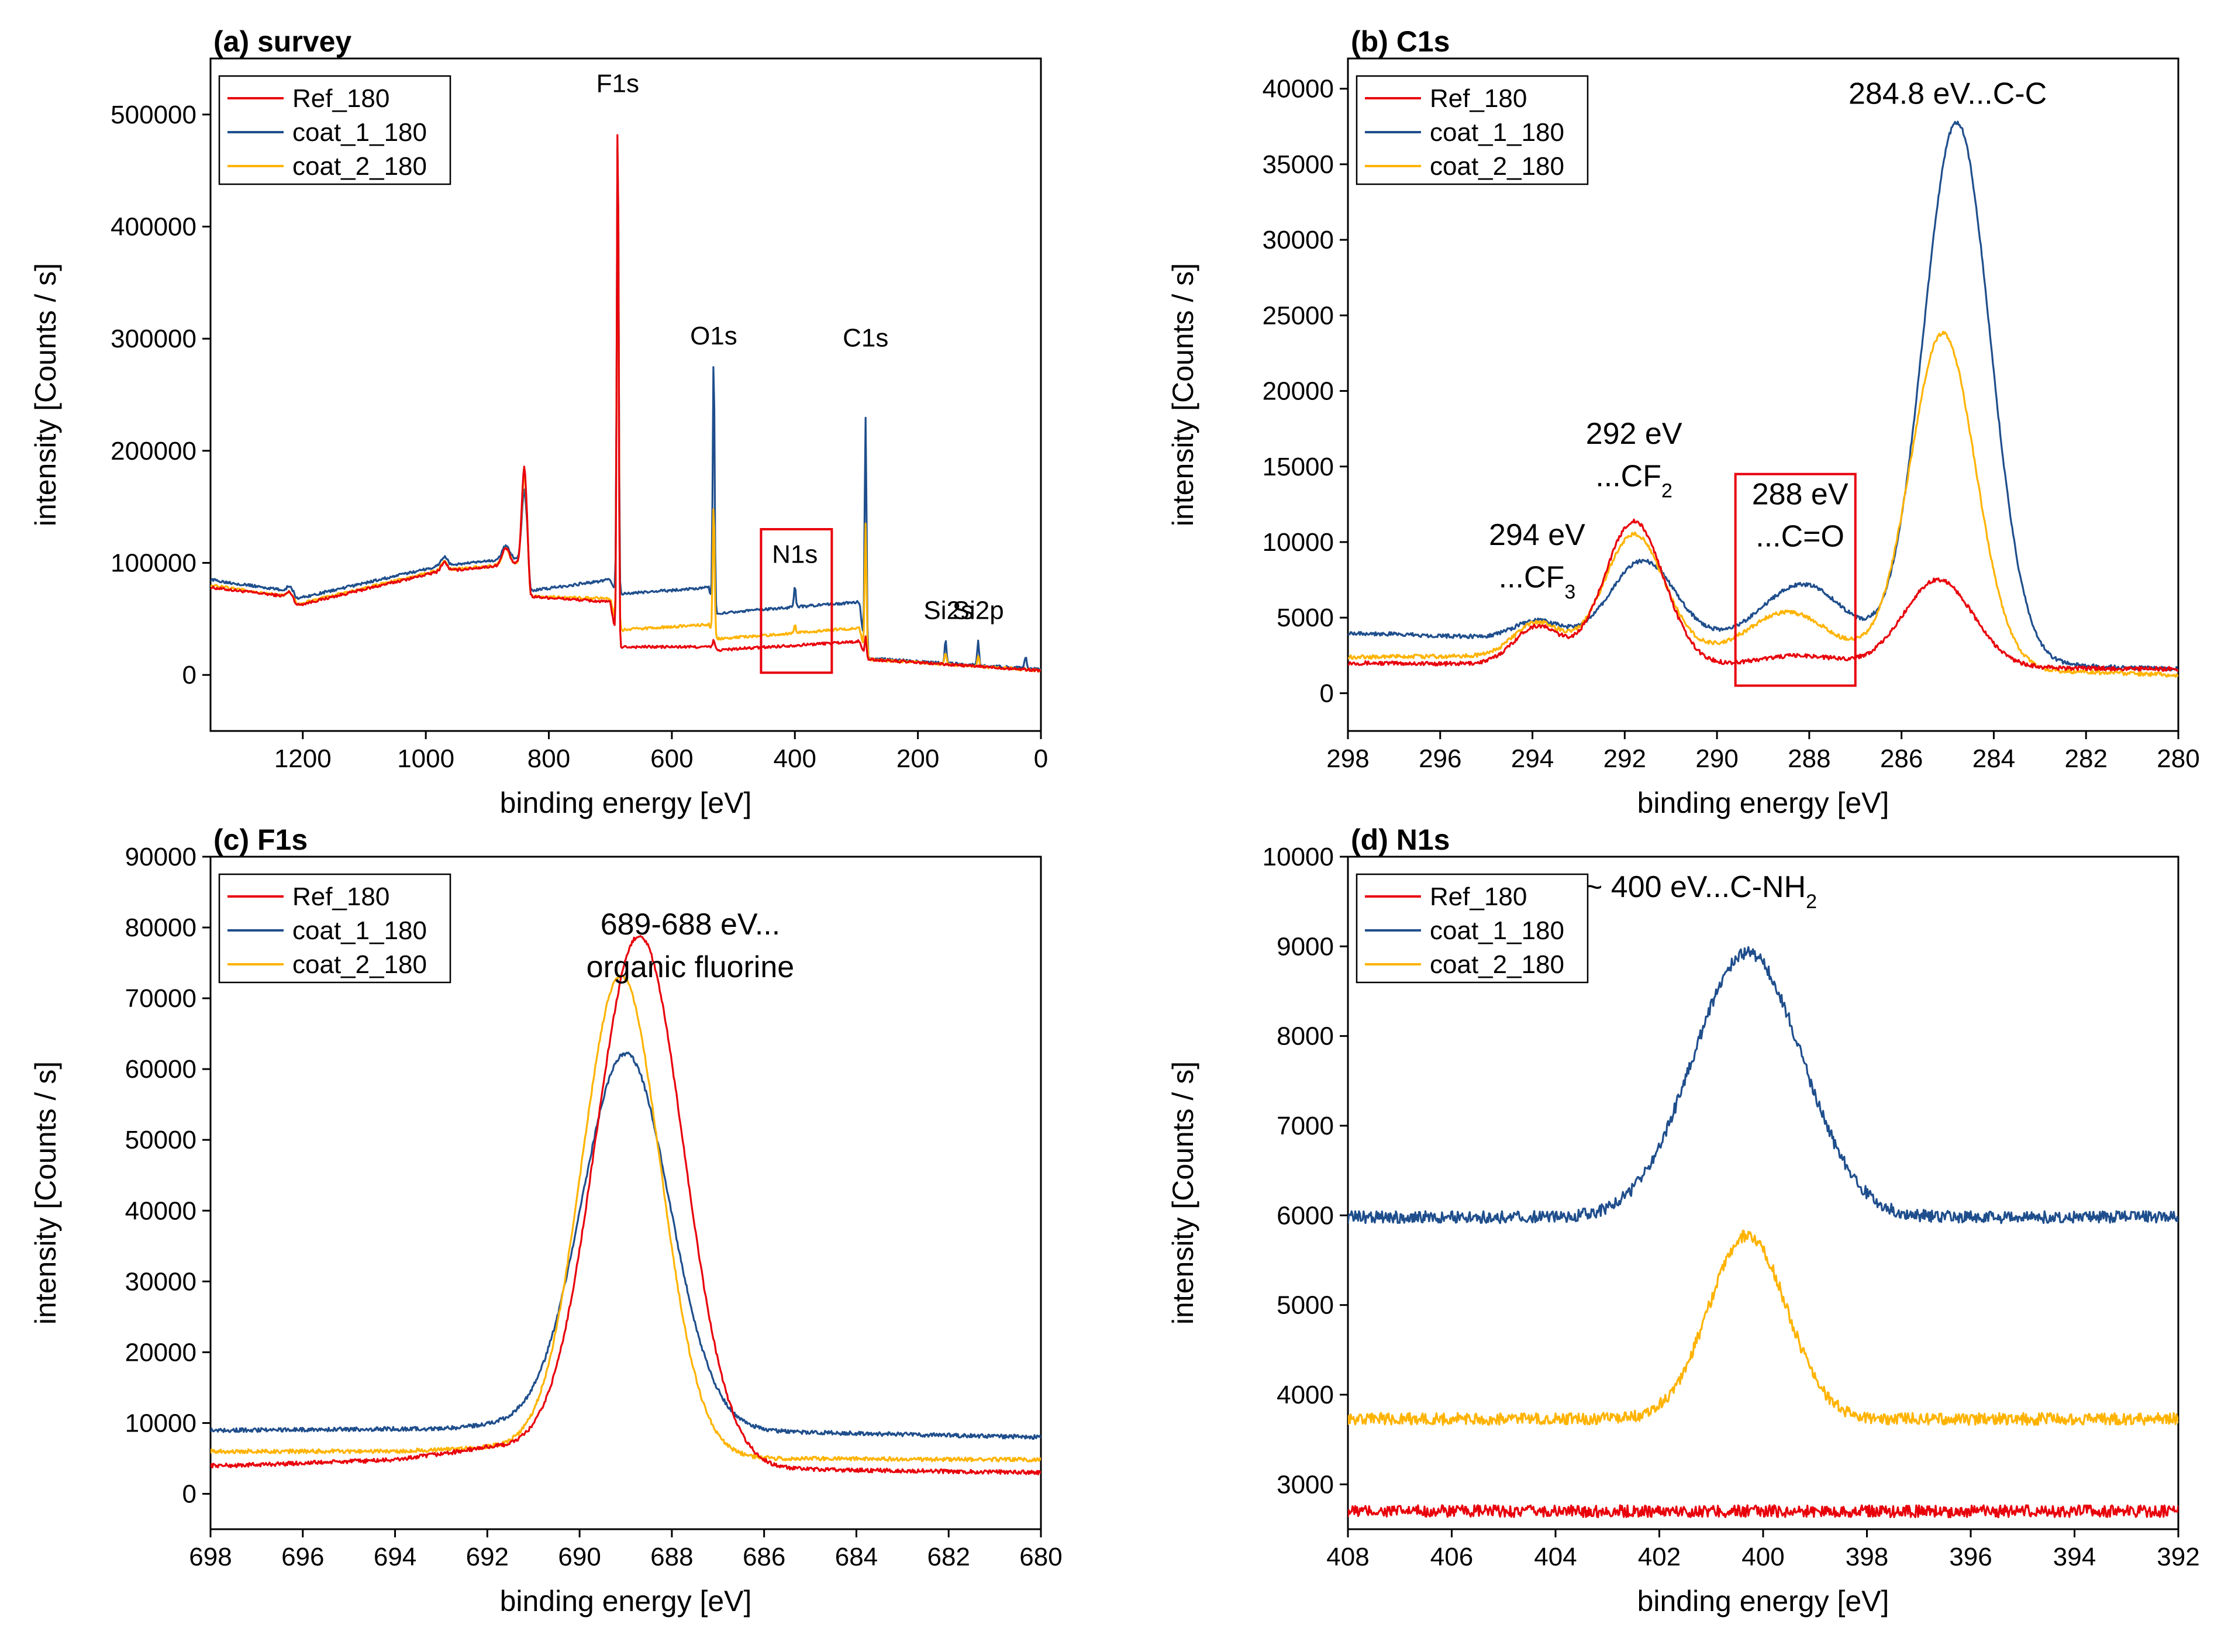  I want to click on y-tick-label: 5000, so click(1305, 1305).